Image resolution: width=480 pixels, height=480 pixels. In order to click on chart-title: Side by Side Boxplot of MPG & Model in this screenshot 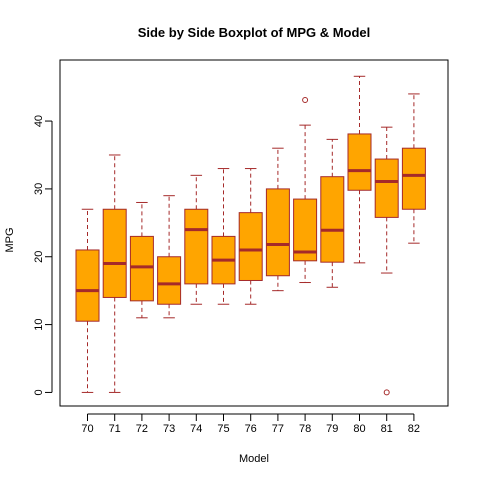, I will do `click(254, 32)`.